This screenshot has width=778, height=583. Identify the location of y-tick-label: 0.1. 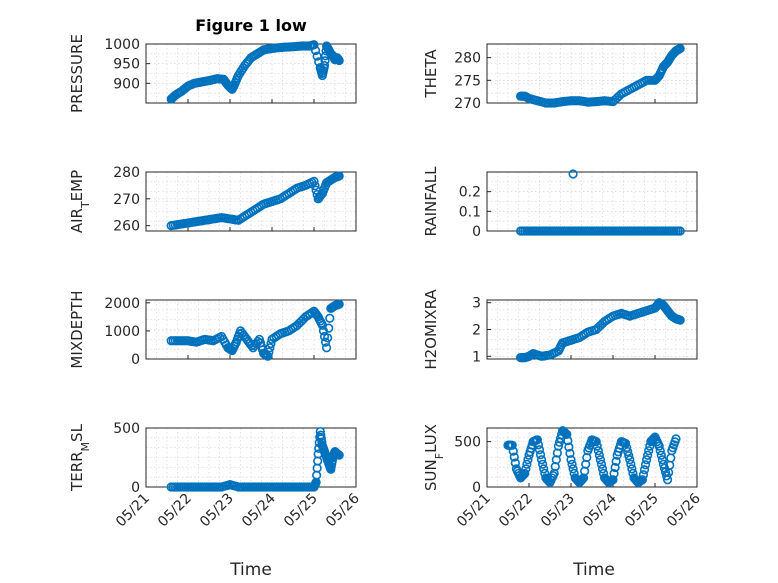
(470, 212).